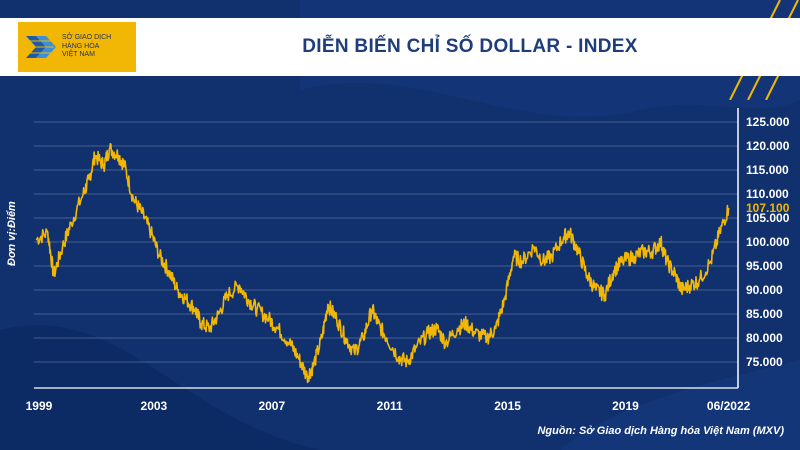  What do you see at coordinates (507, 406) in the screenshot?
I see `x-tick-label: 2015` at bounding box center [507, 406].